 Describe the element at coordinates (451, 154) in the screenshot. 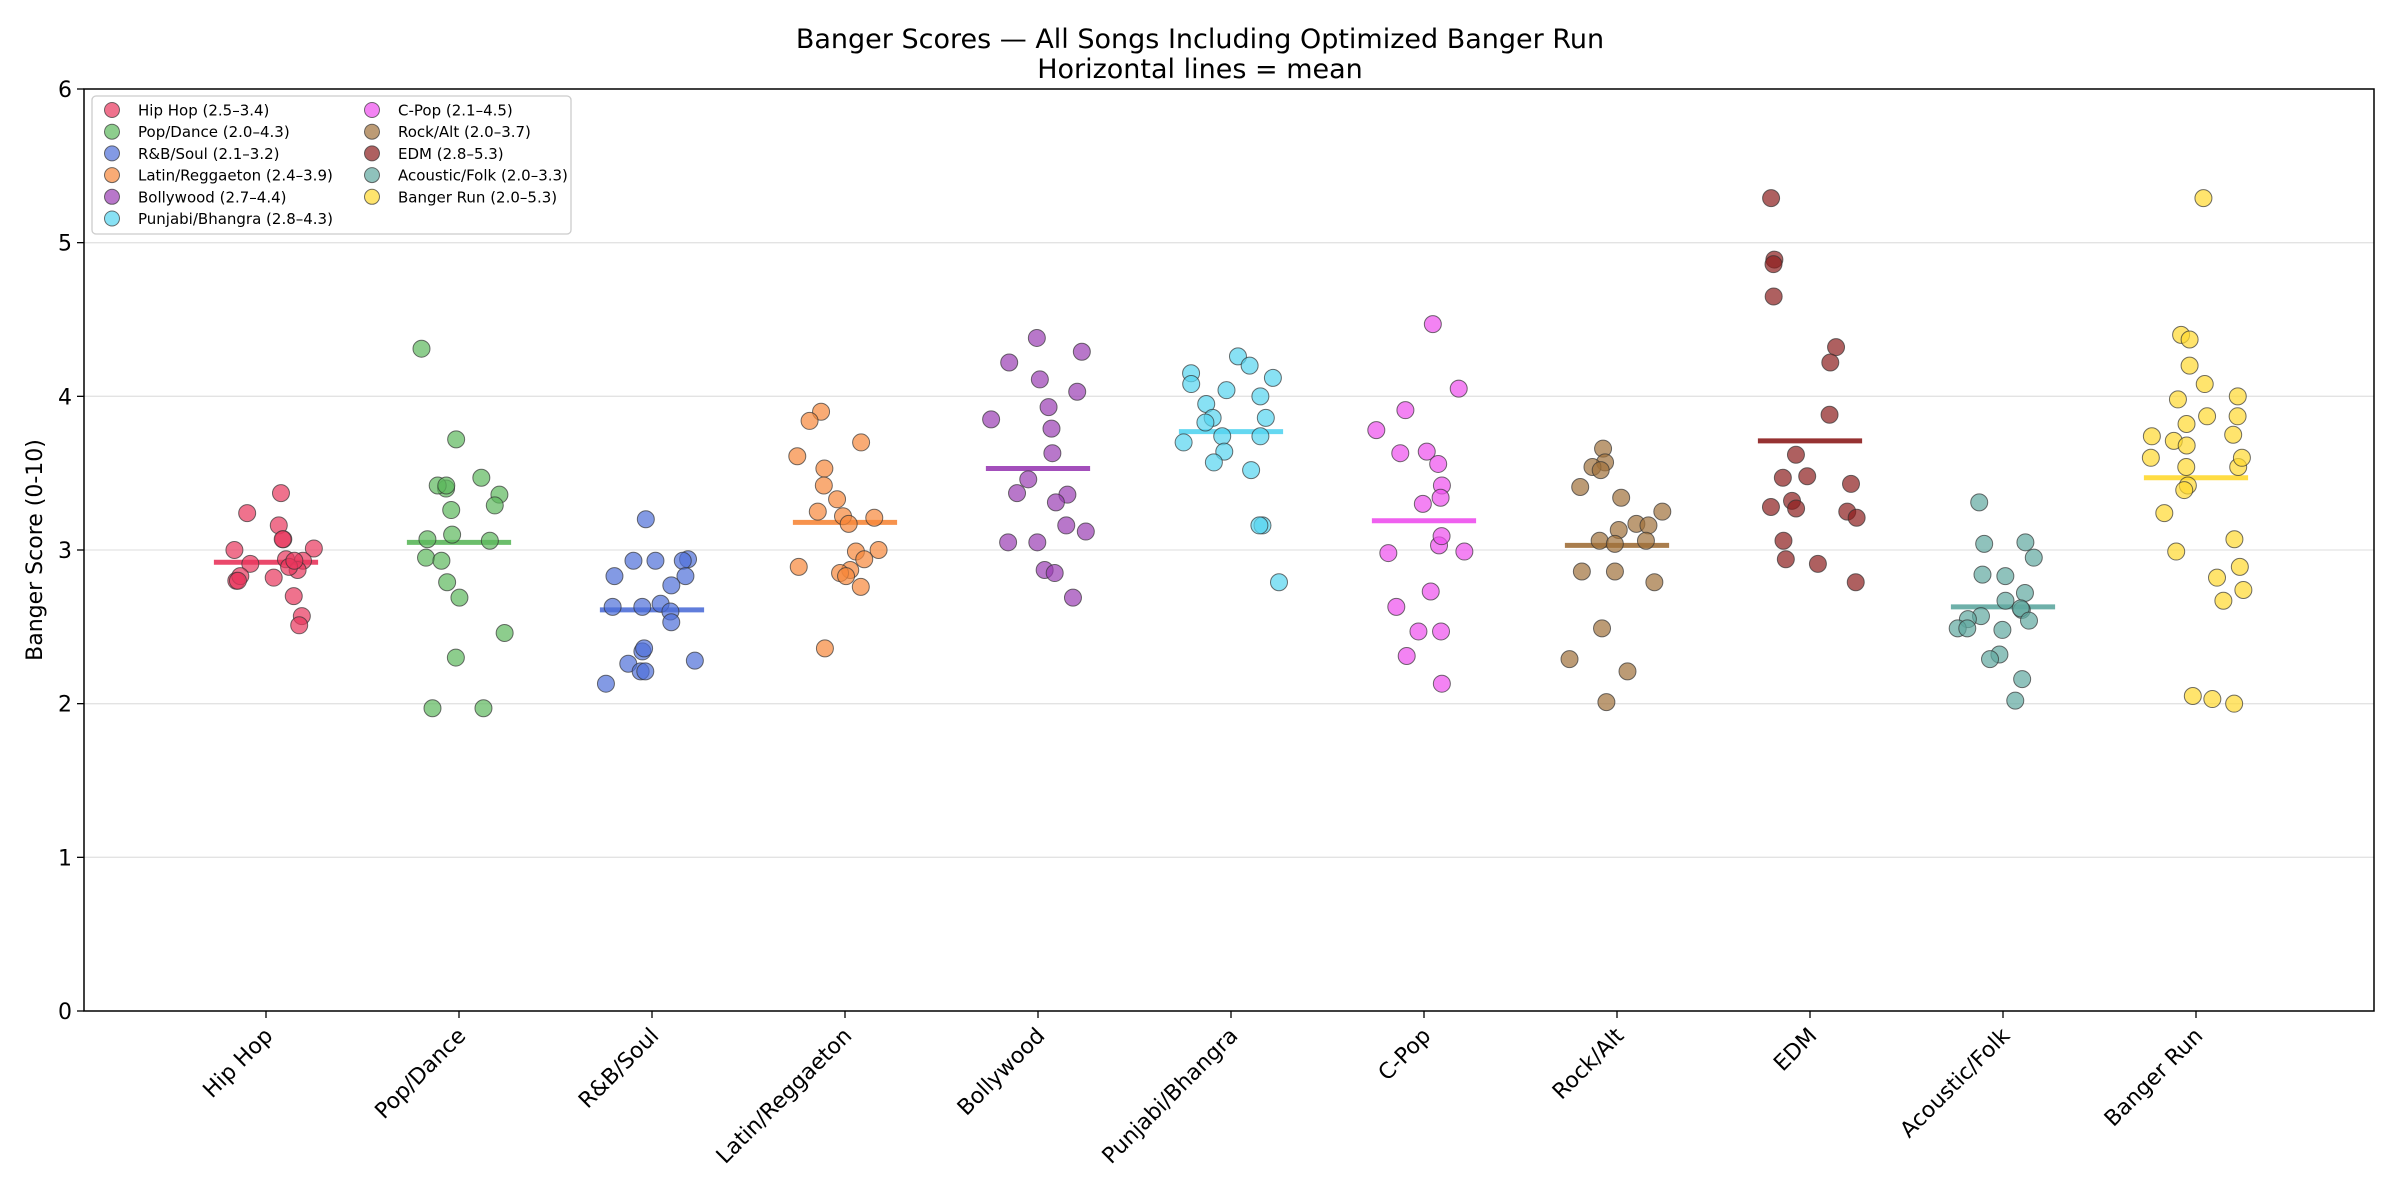

I see `legend-label: EDM (2.8–5.3)` at that location.